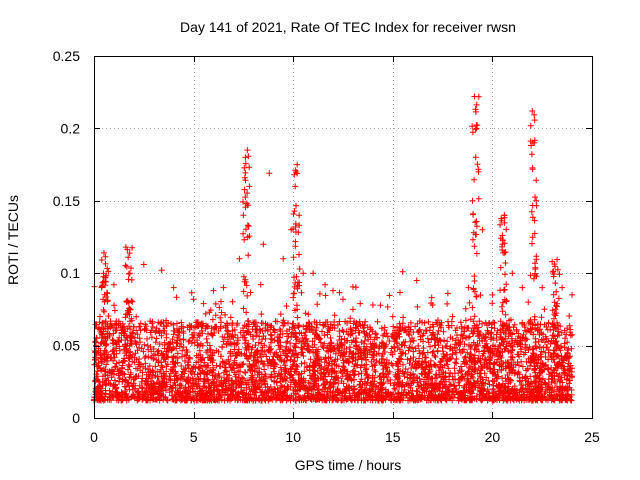  What do you see at coordinates (66, 346) in the screenshot?
I see `y-tick-label: 0.05` at bounding box center [66, 346].